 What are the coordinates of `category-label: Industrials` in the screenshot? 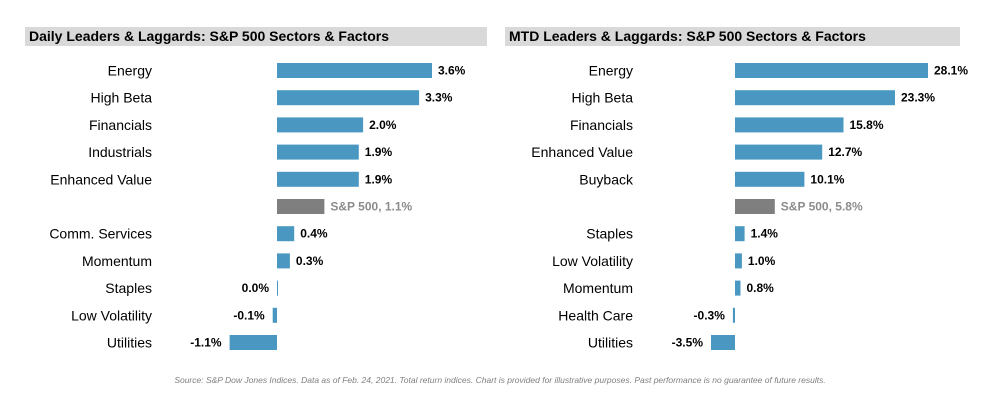 It's located at (120, 152).